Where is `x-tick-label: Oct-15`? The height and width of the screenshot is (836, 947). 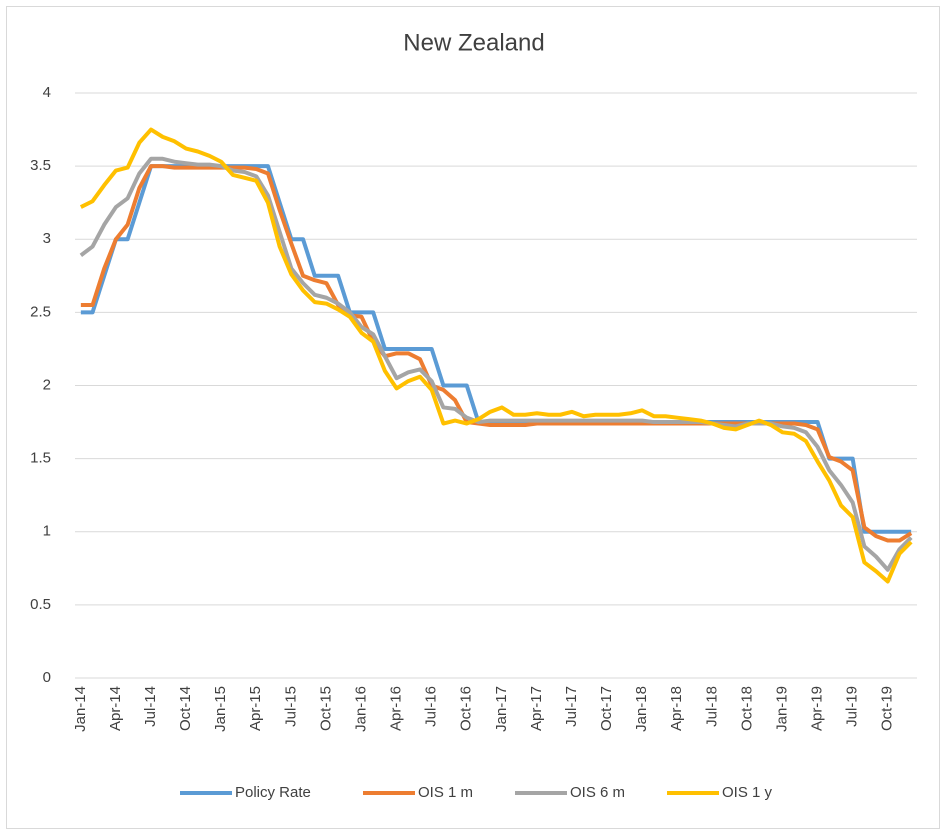
x-tick-label: Oct-15 is located at coordinates (325, 708).